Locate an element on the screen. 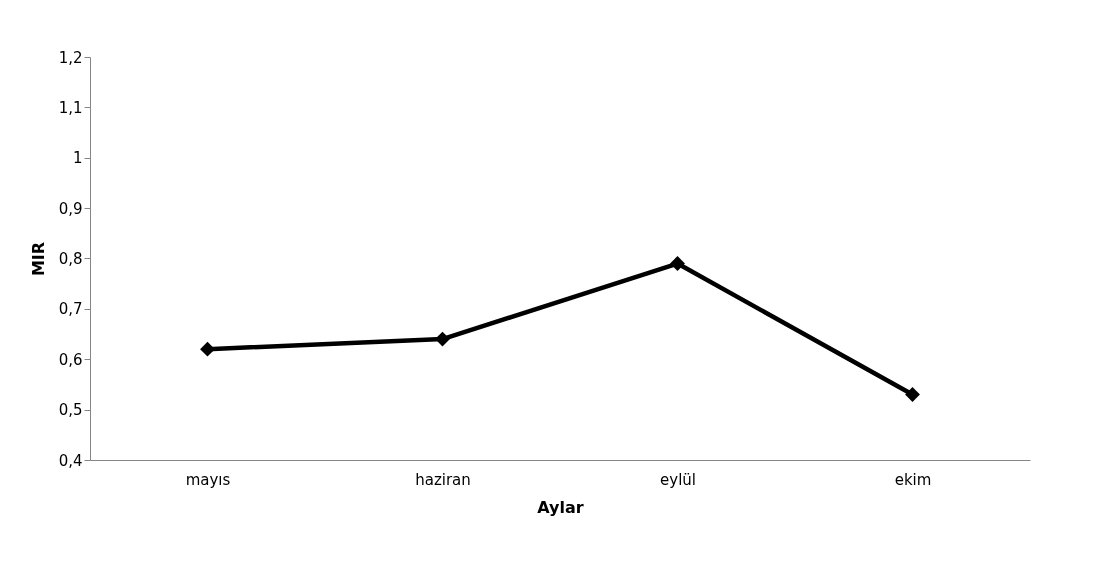 This screenshot has height=579, width=1115. y-tick-label: 1,2 is located at coordinates (70, 57).